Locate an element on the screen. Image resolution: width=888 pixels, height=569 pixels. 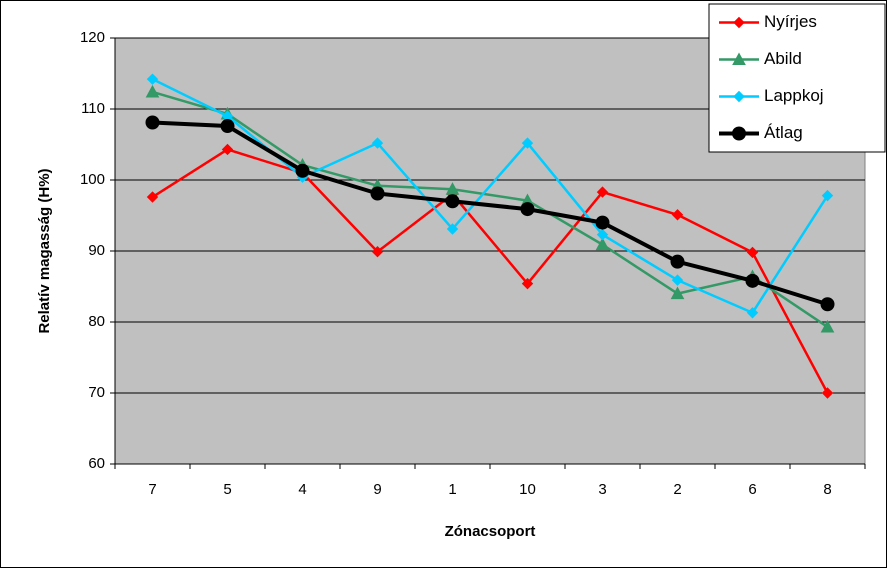
x-tick-label: 1 is located at coordinates (452, 489).